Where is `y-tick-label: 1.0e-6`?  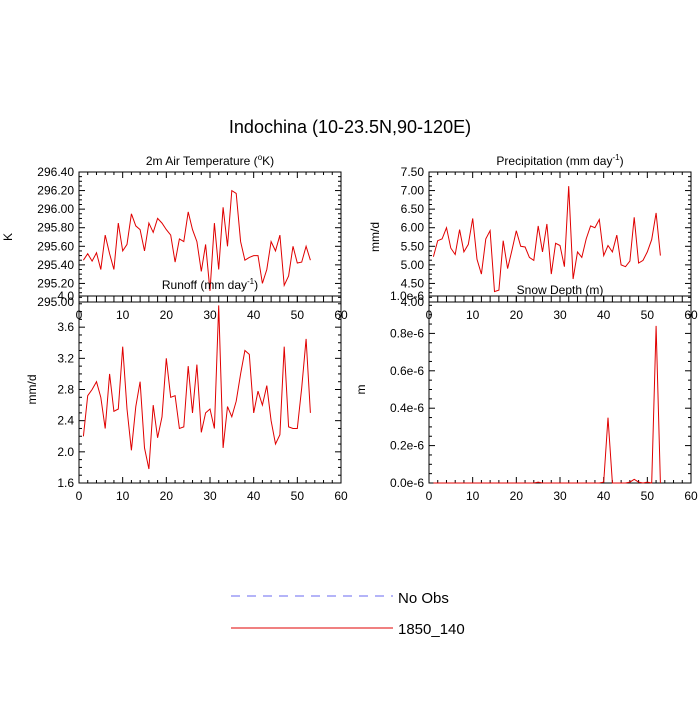
y-tick-label: 1.0e-6 is located at coordinates (407, 296).